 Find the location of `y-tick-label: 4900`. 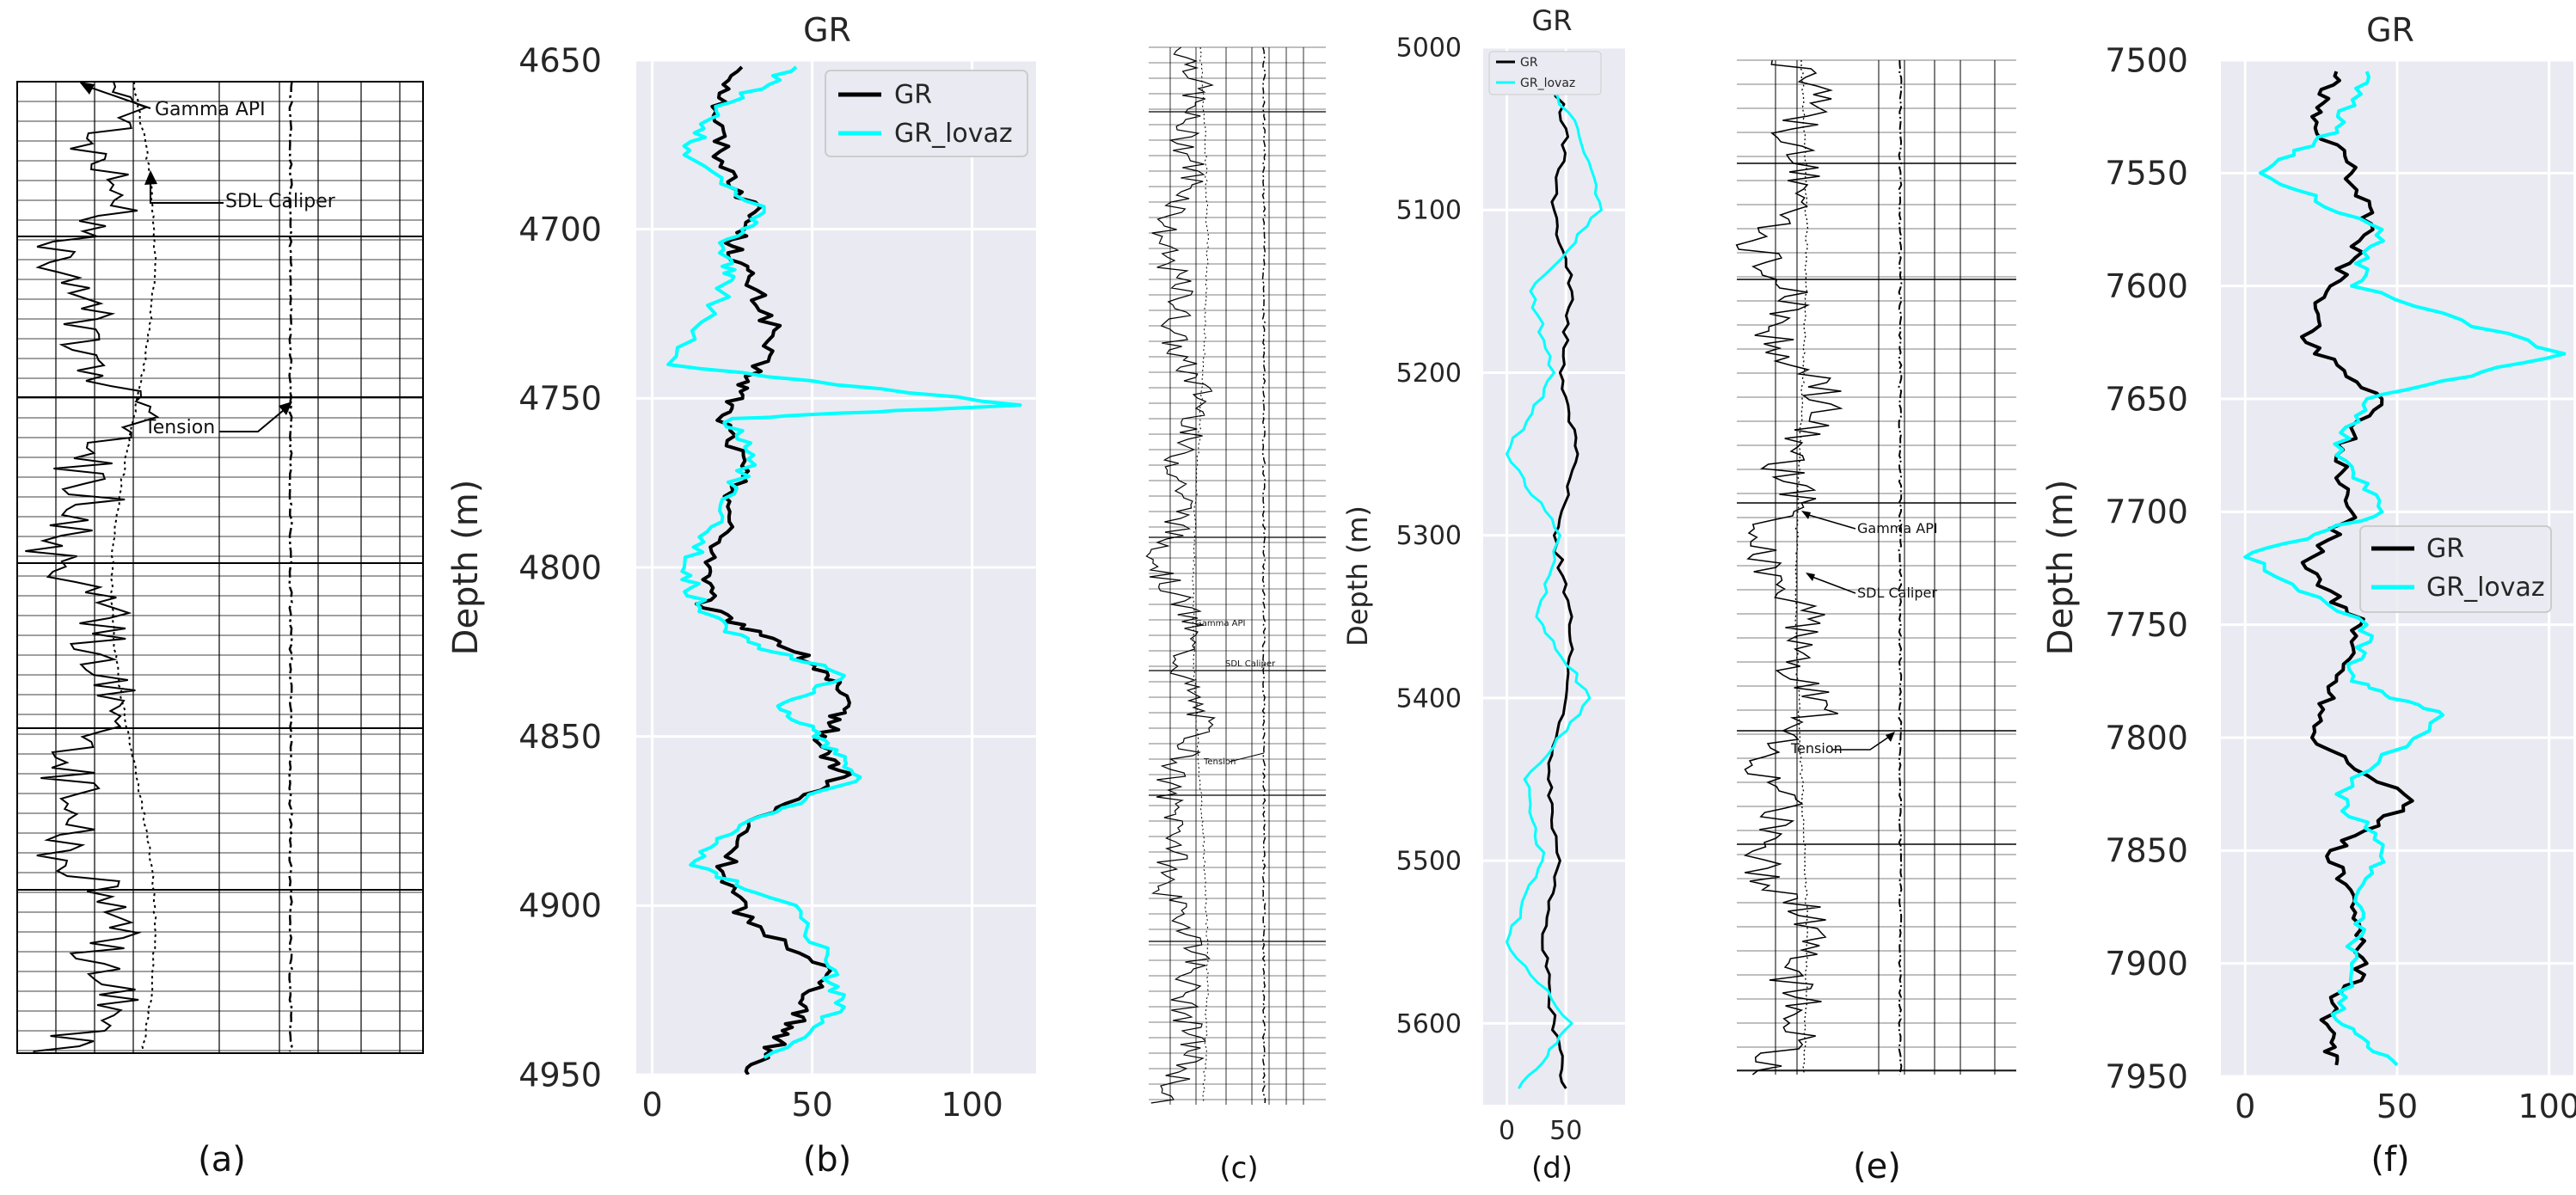

y-tick-label: 4900 is located at coordinates (560, 906).